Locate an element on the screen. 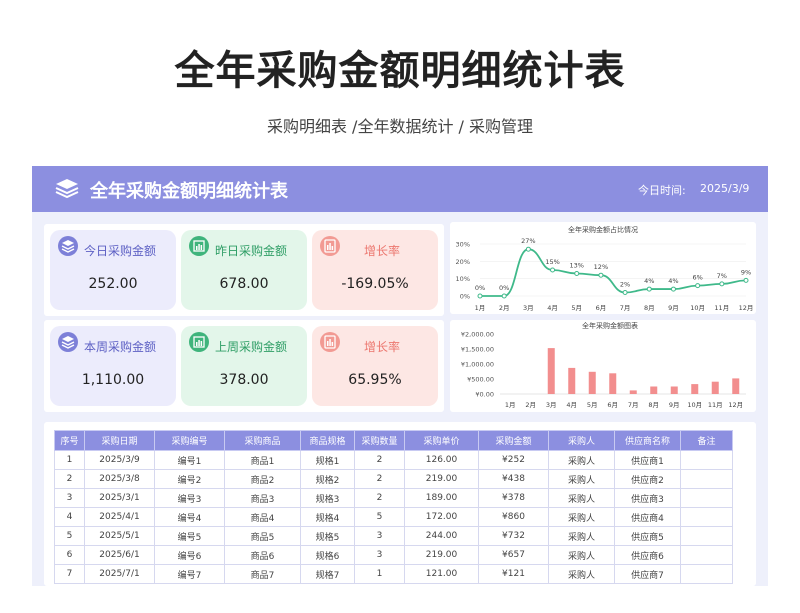  table-cell: 189.00 is located at coordinates (441, 498).